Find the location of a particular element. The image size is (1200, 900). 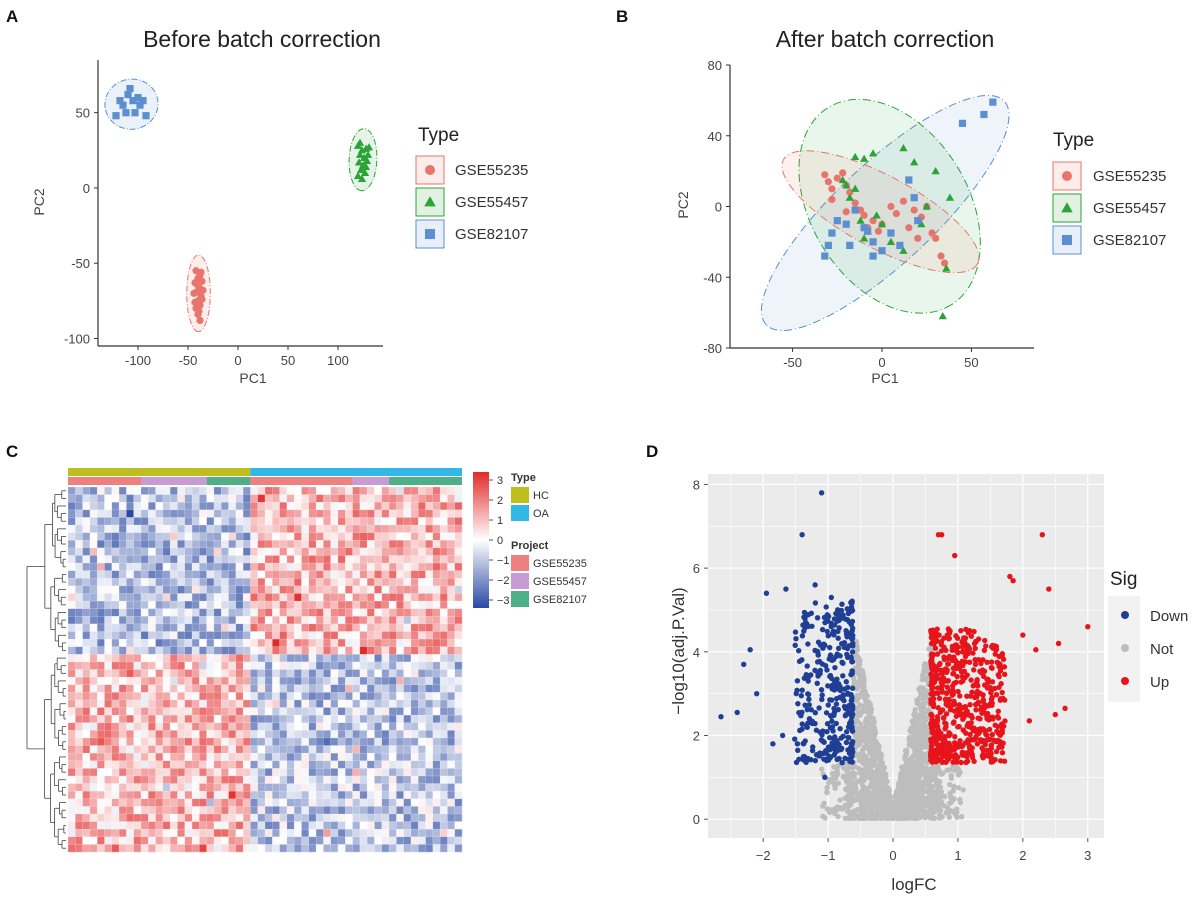

legend-key is located at coordinates (1067, 208).